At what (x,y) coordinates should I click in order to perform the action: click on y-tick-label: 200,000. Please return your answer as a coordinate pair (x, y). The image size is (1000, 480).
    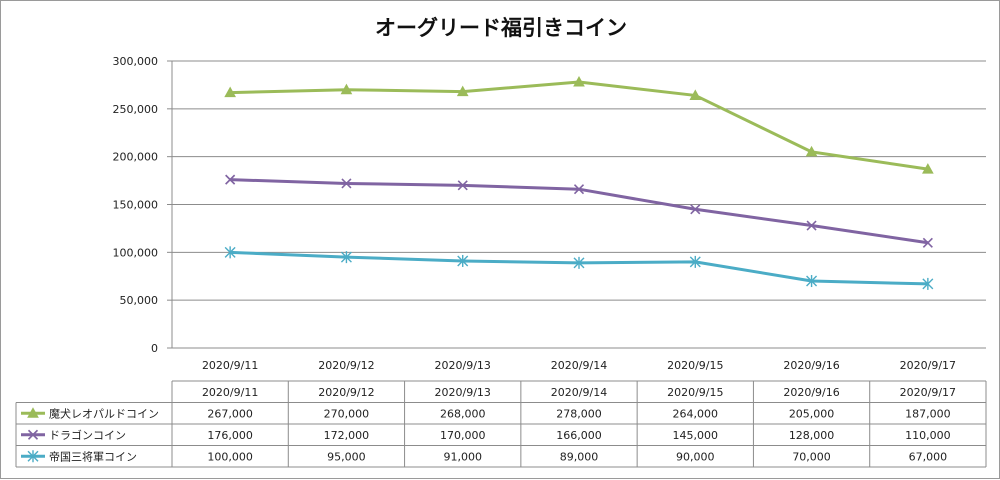
    Looking at the image, I should click on (136, 157).